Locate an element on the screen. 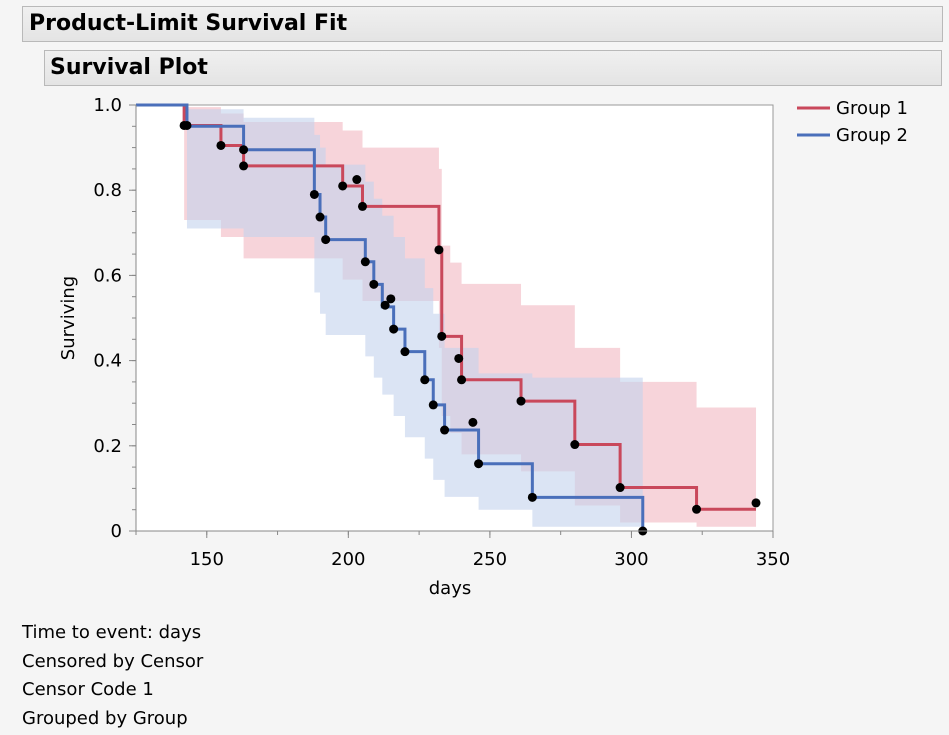  y-tick-label: 0 is located at coordinates (116, 531).